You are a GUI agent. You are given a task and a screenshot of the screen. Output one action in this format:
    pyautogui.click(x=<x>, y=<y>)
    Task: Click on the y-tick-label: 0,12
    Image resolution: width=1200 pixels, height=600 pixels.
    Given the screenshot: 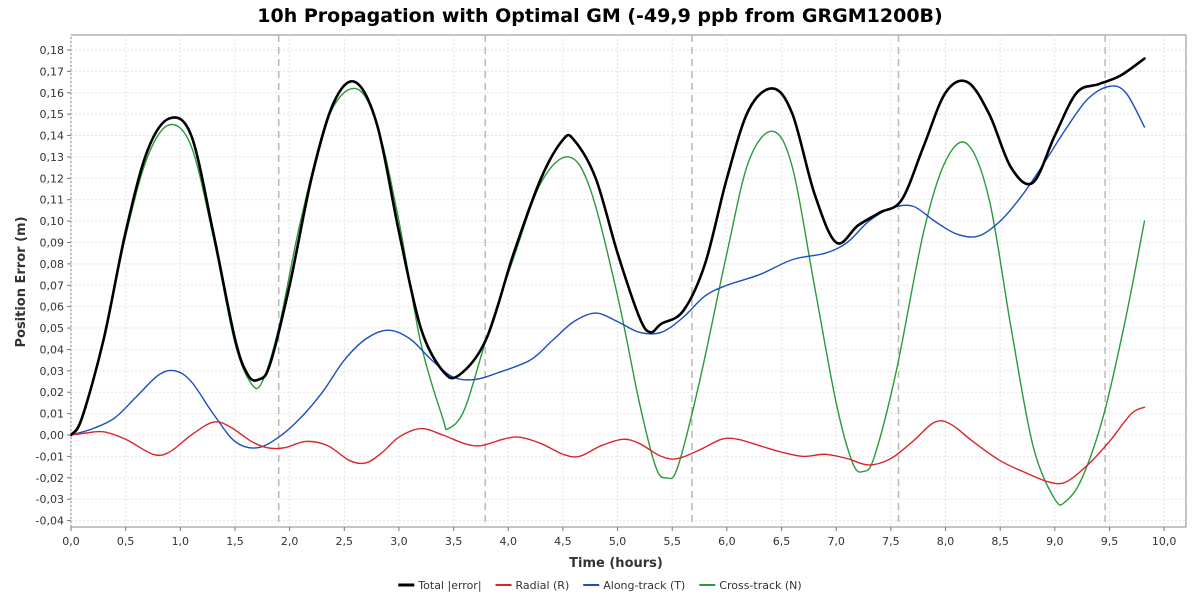 What is the action you would take?
    pyautogui.click(x=52, y=178)
    